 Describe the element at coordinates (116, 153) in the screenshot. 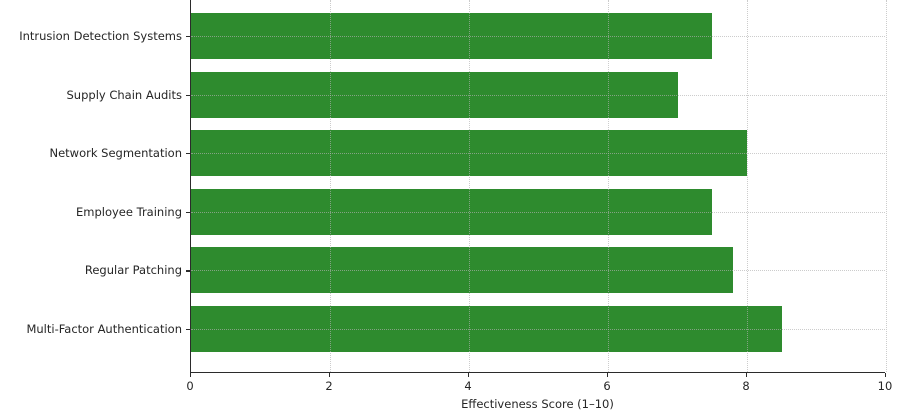

I see `y-axis-label: Network Segmentation` at that location.